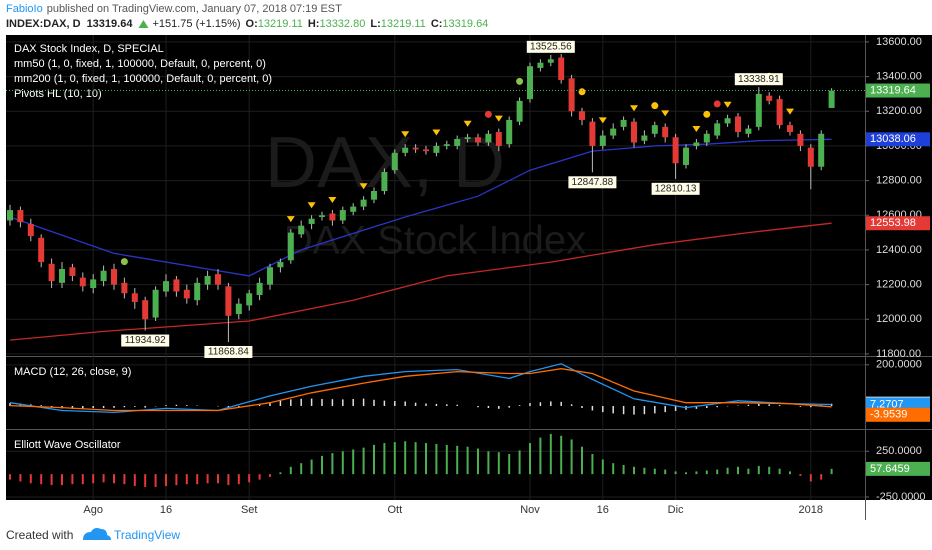 The image size is (932, 550). What do you see at coordinates (888, 415) in the screenshot?
I see `price-tag: -3.9539` at bounding box center [888, 415].